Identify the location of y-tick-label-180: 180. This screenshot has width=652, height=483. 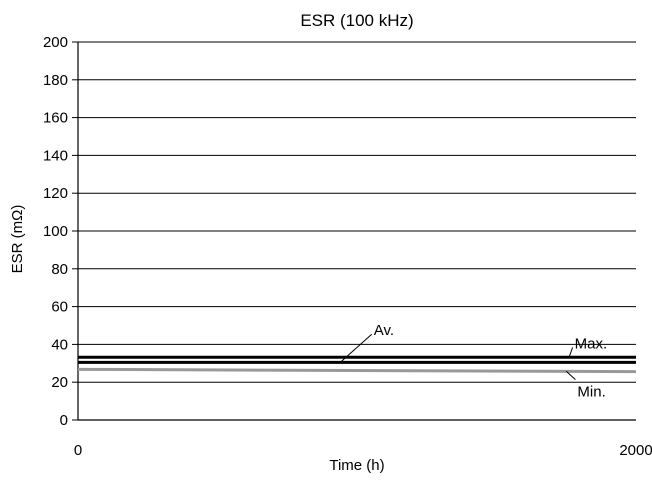
(55, 80).